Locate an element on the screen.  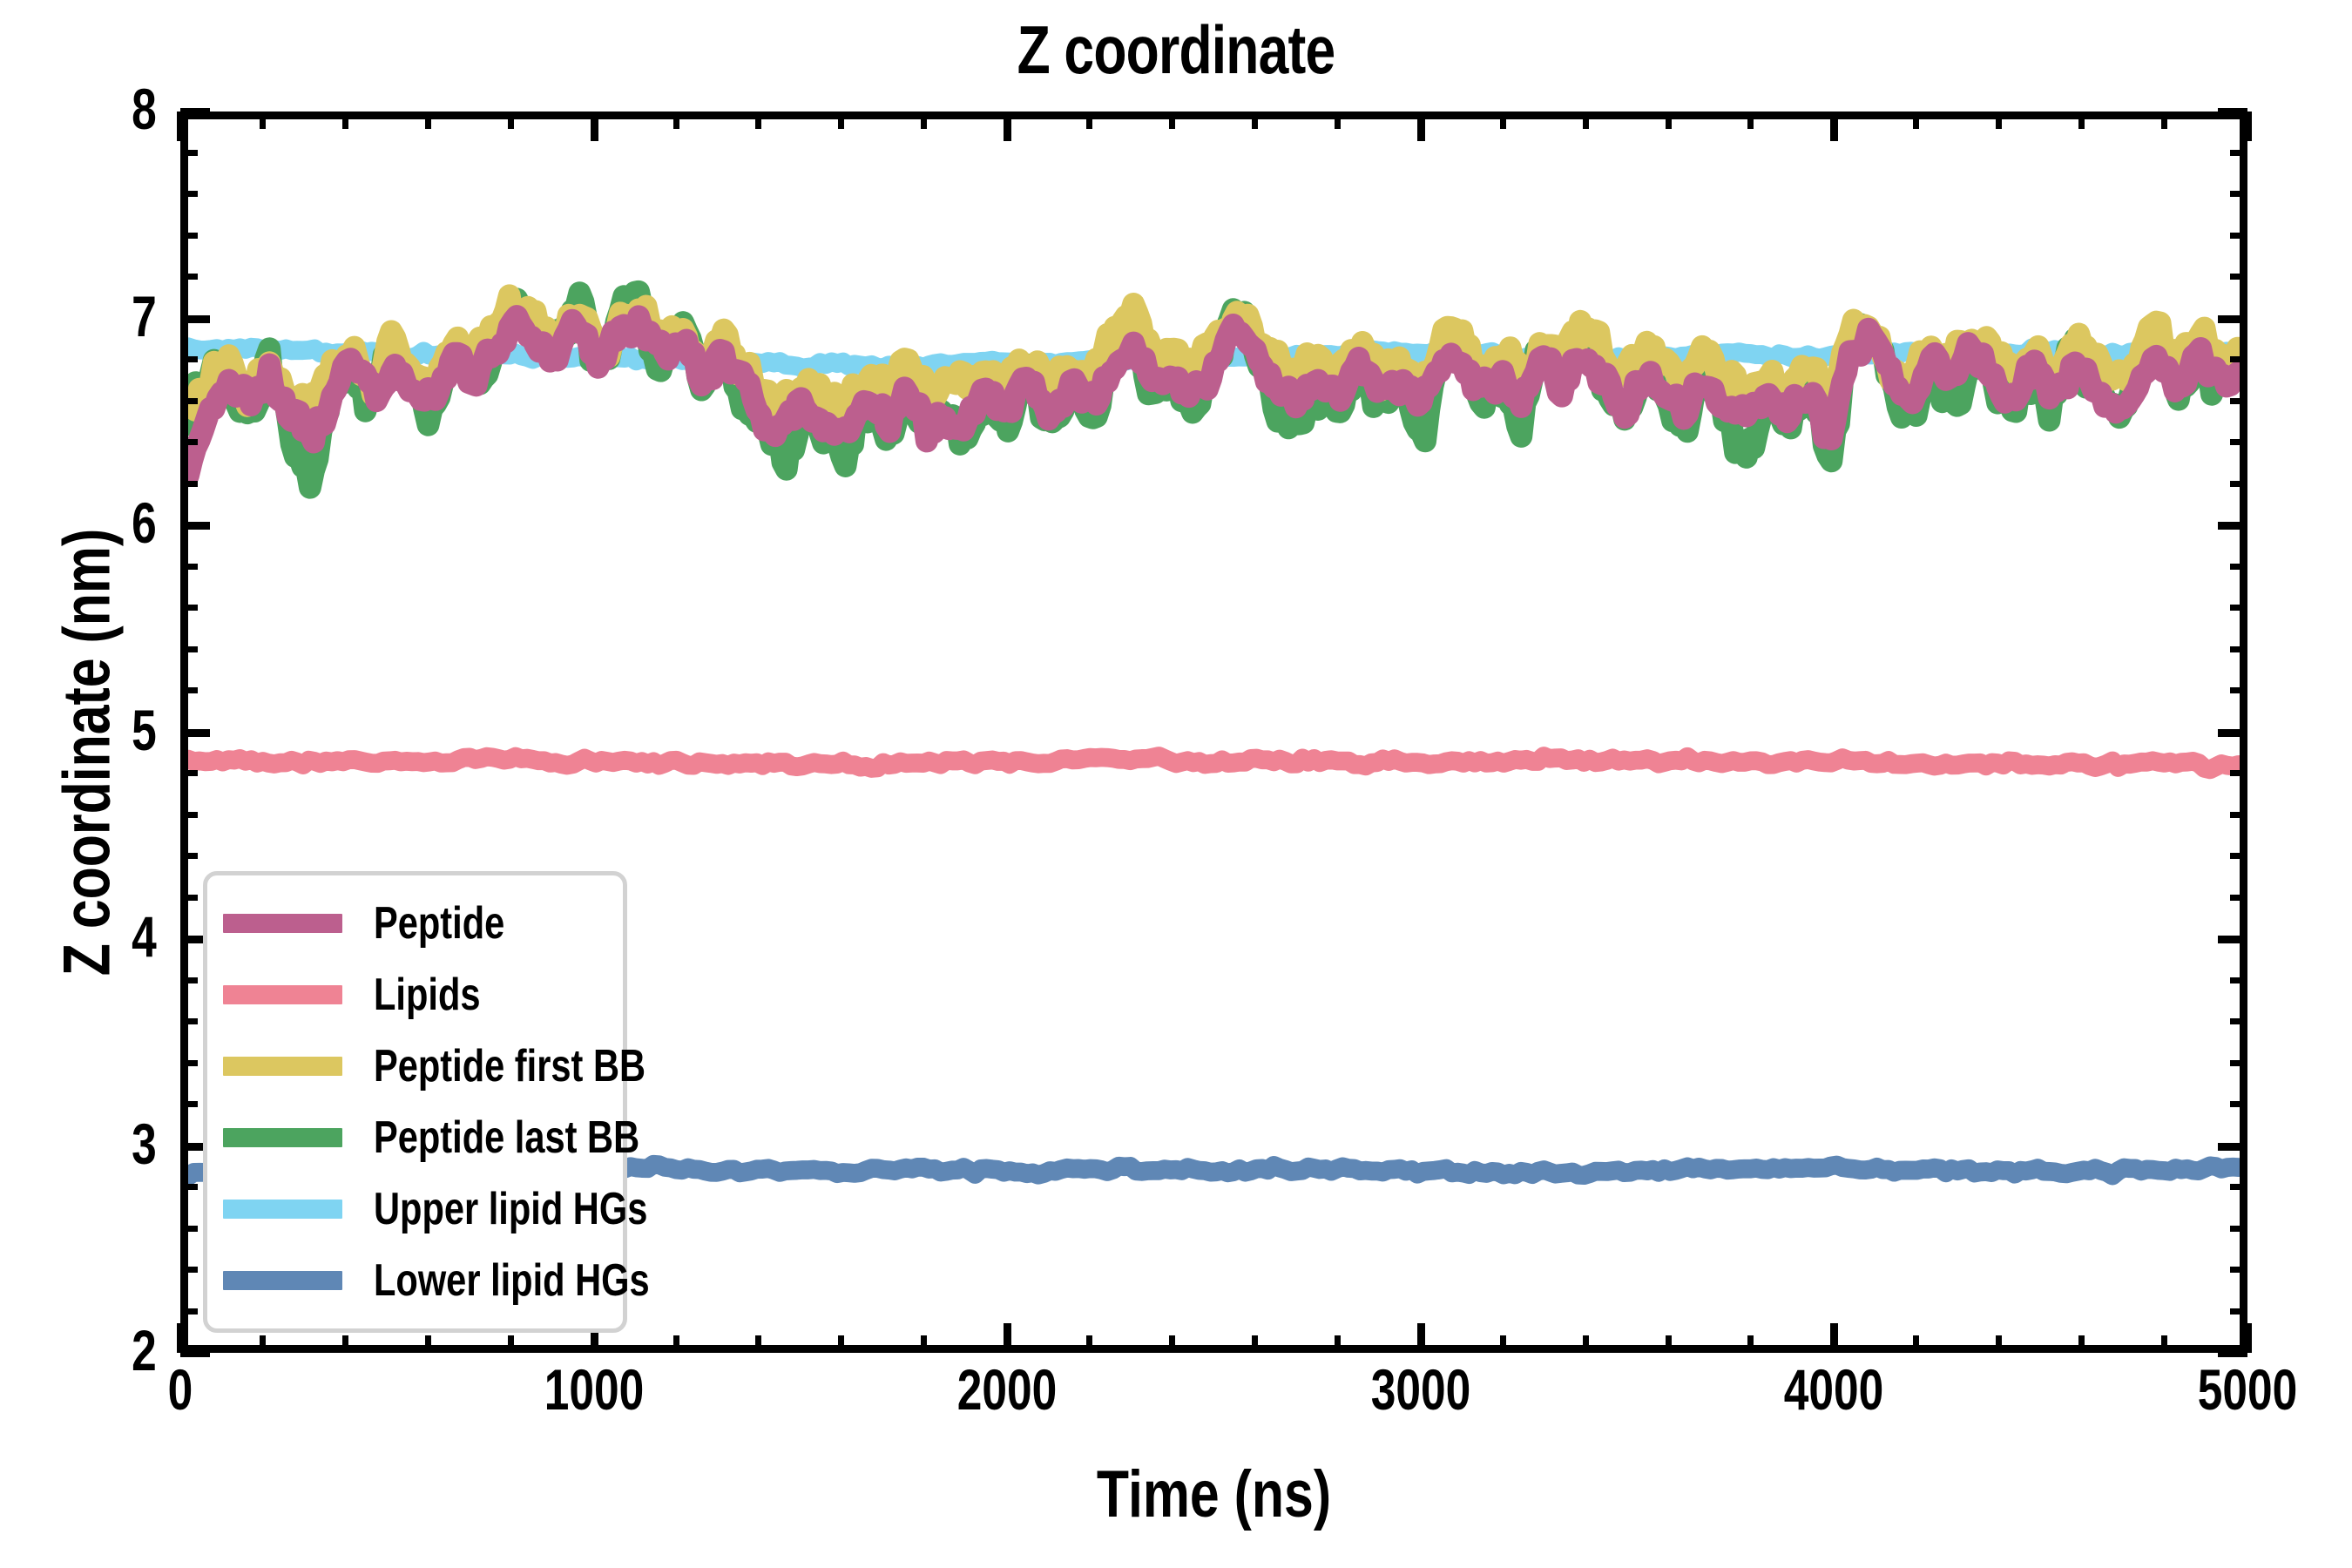
x-tick-label: 4000 is located at coordinates (1834, 1389).